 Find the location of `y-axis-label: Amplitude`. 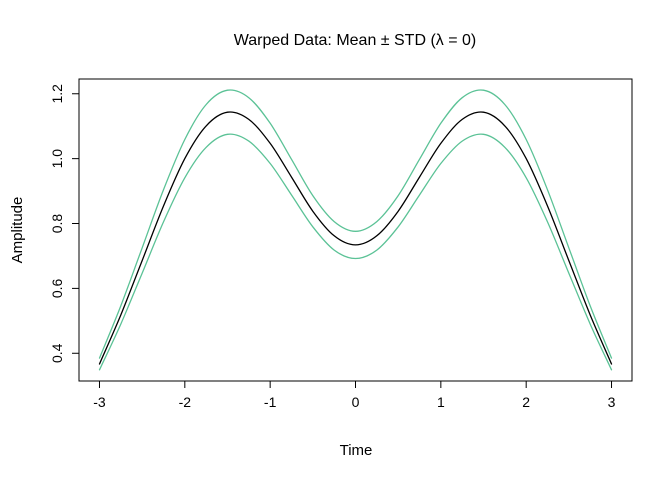

y-axis-label: Amplitude is located at coordinates (17, 230).